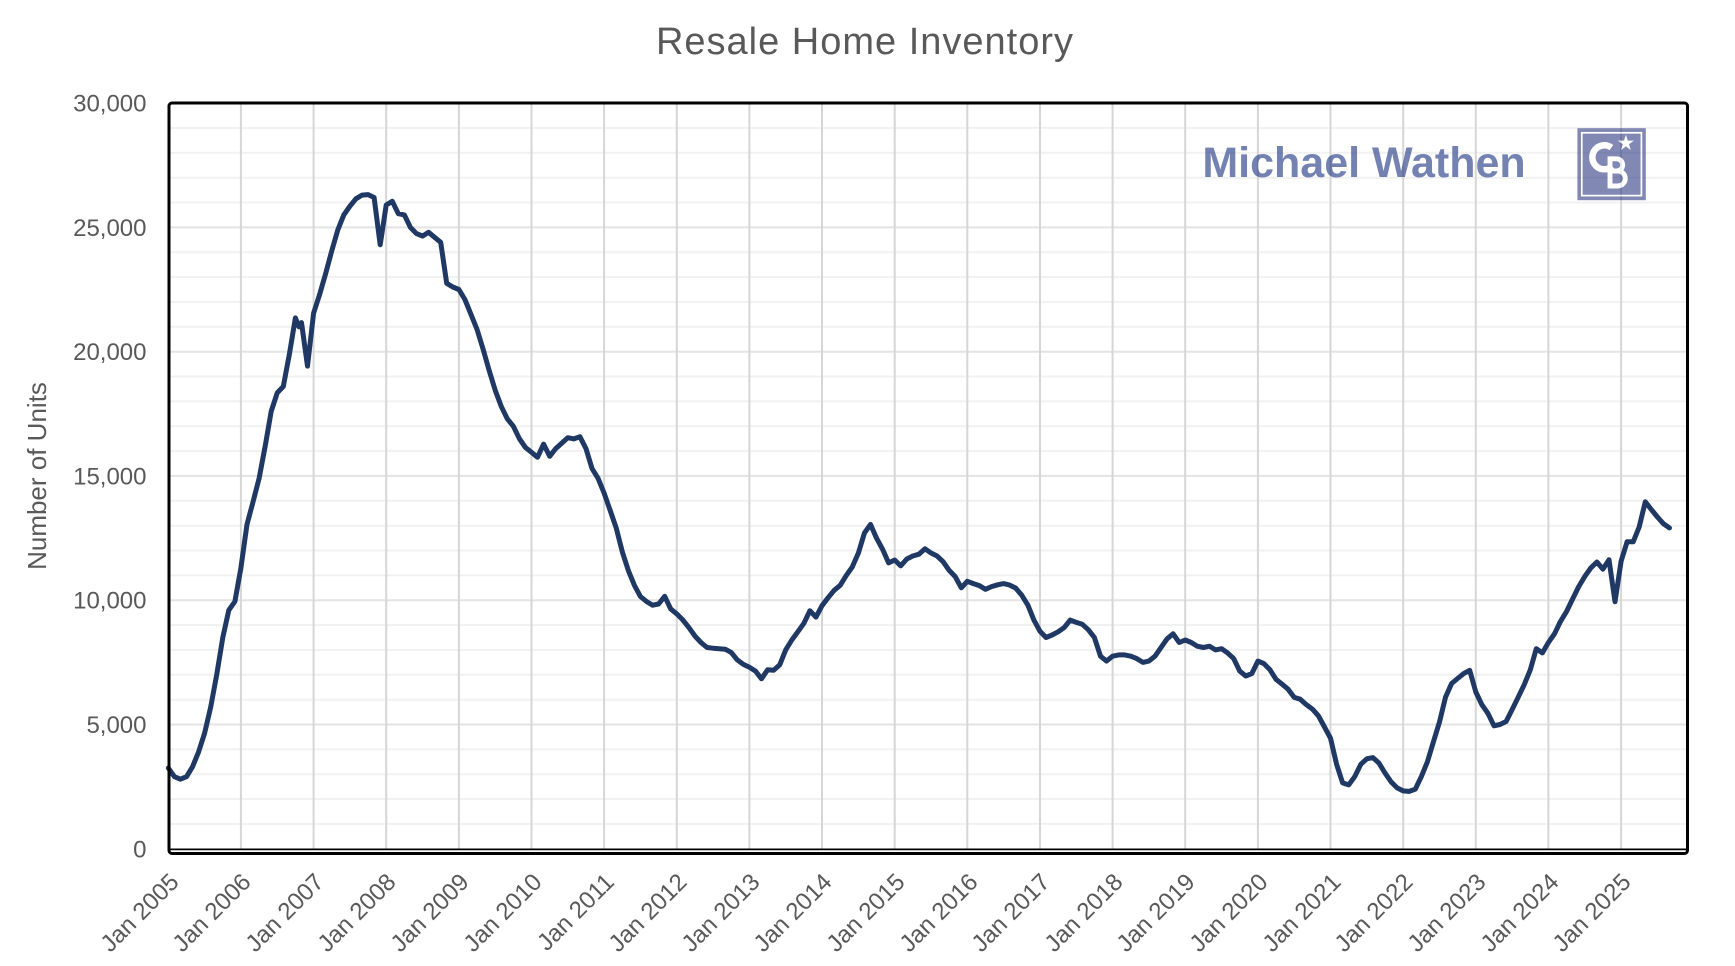 This screenshot has height=966, width=1735. I want to click on svg-text: 20,000, so click(109, 352).